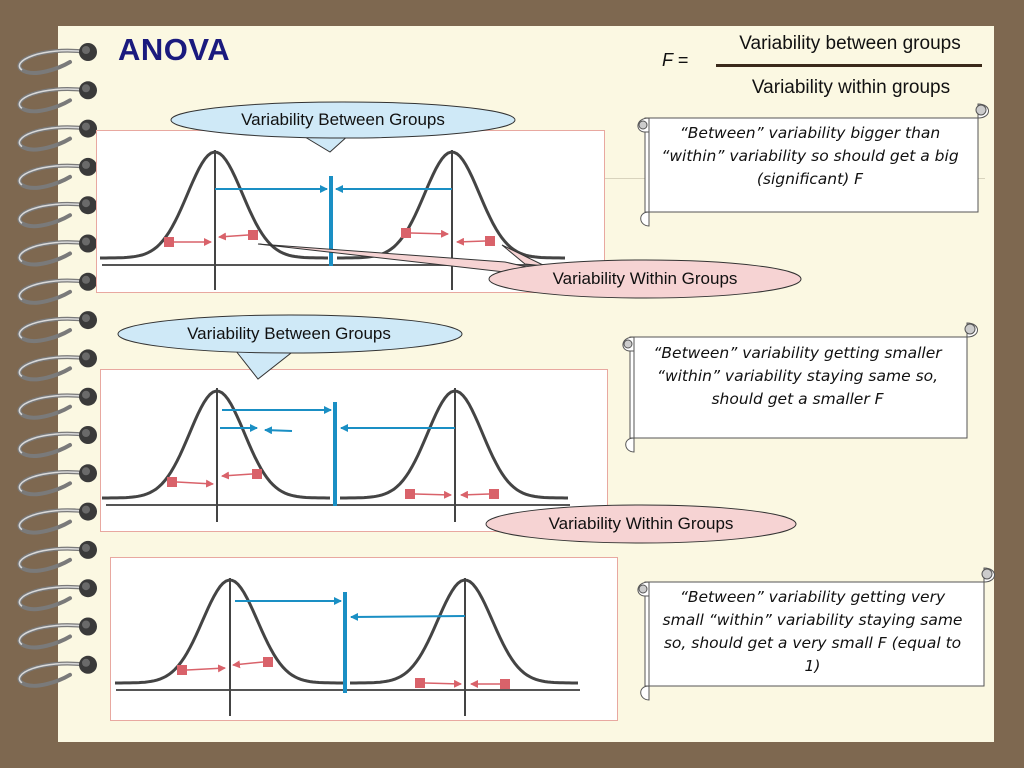 The image size is (1024, 768). I want to click on formula-denominator: Variability within groups, so click(851, 87).